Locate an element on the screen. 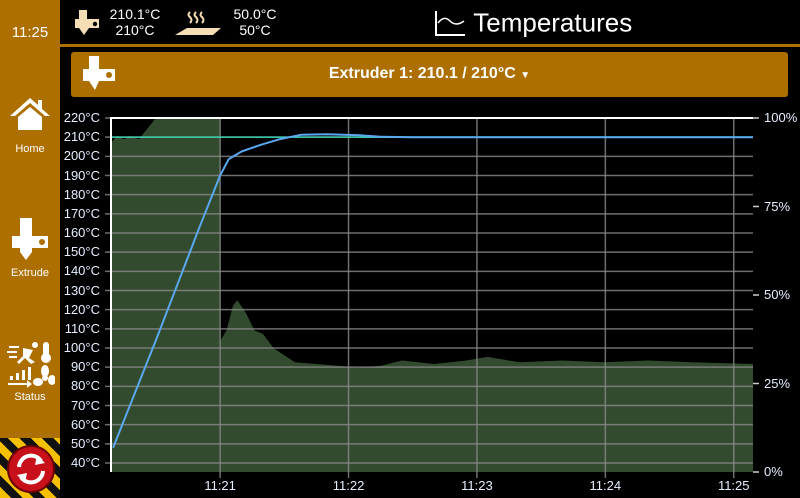  extruder-target-temp: 210°C is located at coordinates (135, 30).